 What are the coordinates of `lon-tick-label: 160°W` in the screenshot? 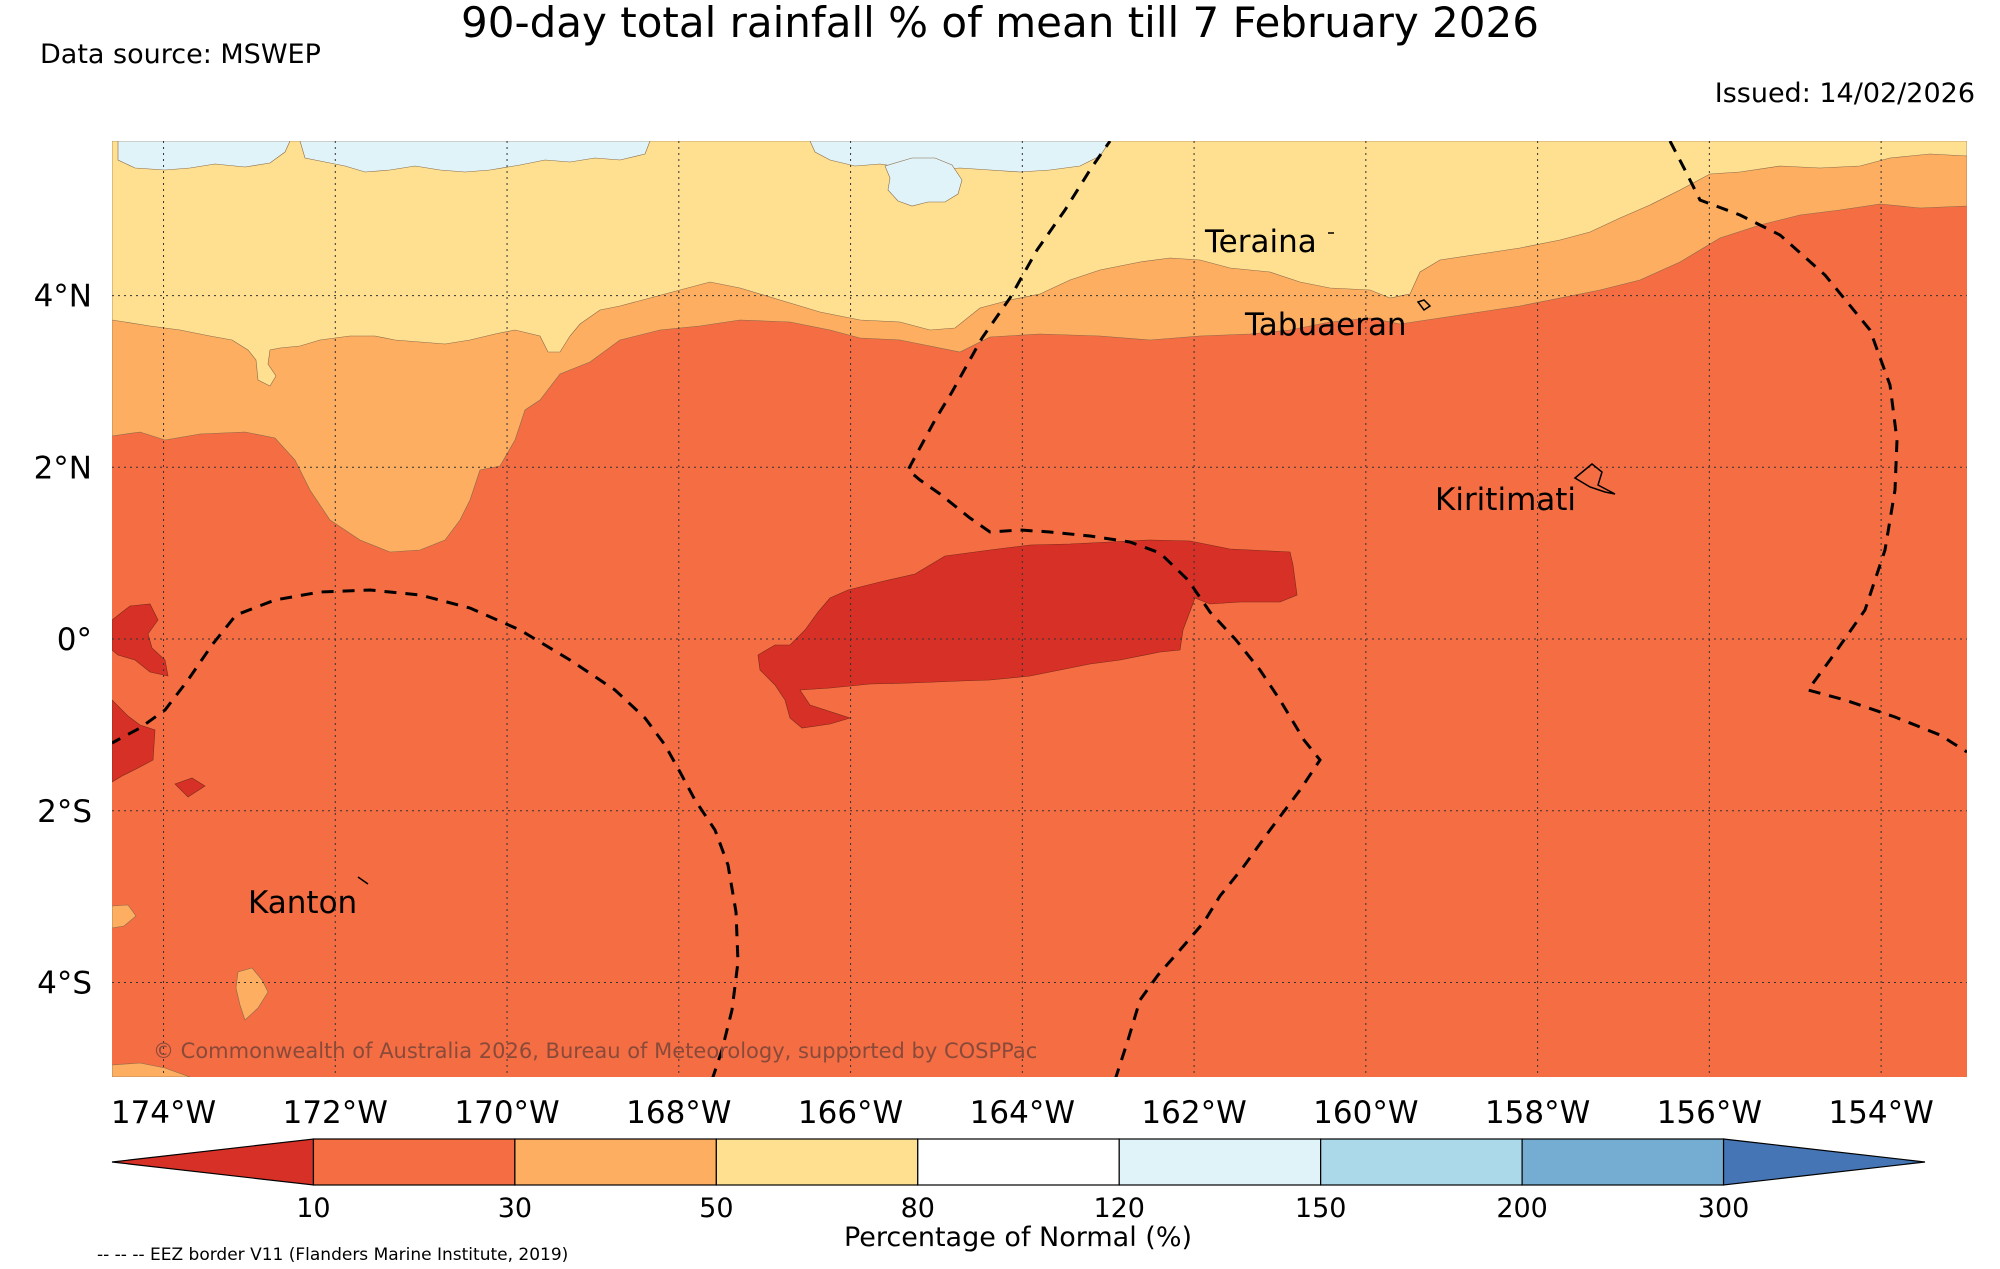 It's located at (1365, 1113).